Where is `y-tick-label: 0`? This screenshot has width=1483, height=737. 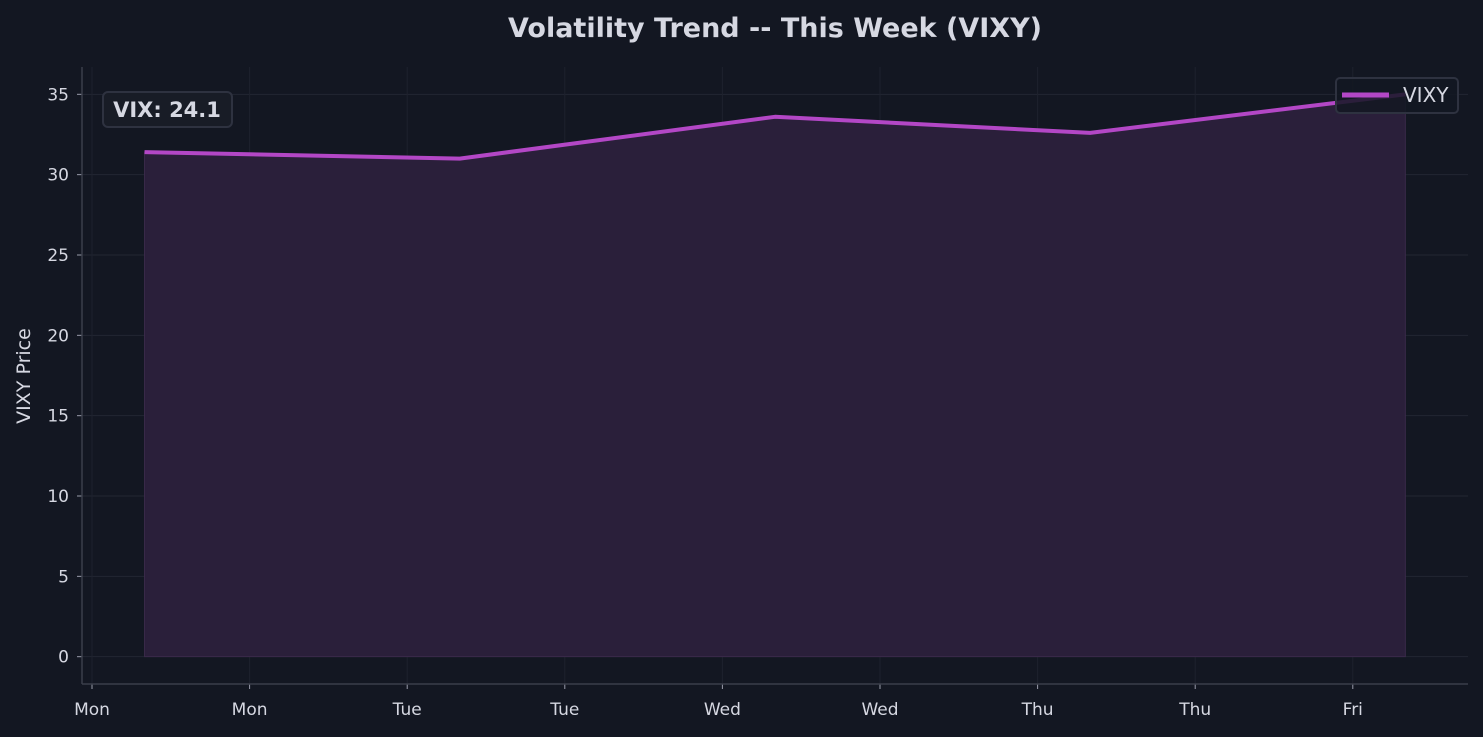
y-tick-label: 0 is located at coordinates (63, 658).